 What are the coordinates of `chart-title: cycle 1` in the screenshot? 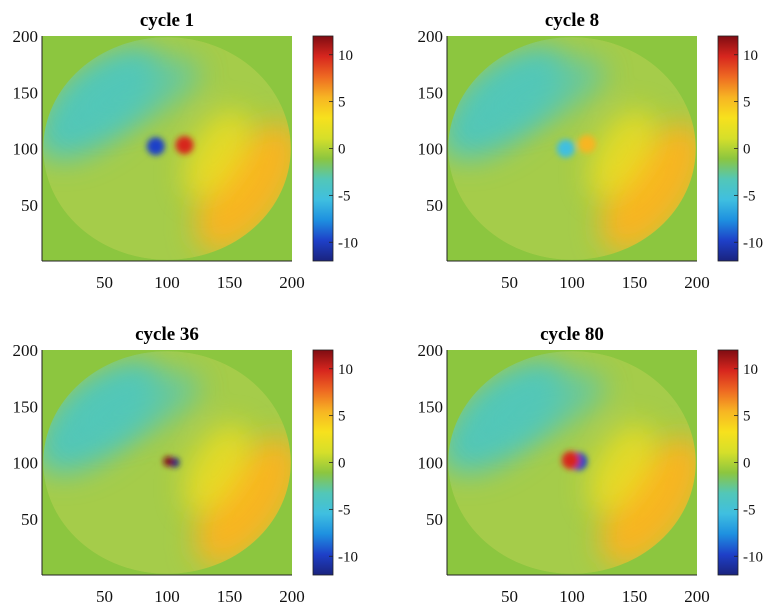 It's located at (167, 20).